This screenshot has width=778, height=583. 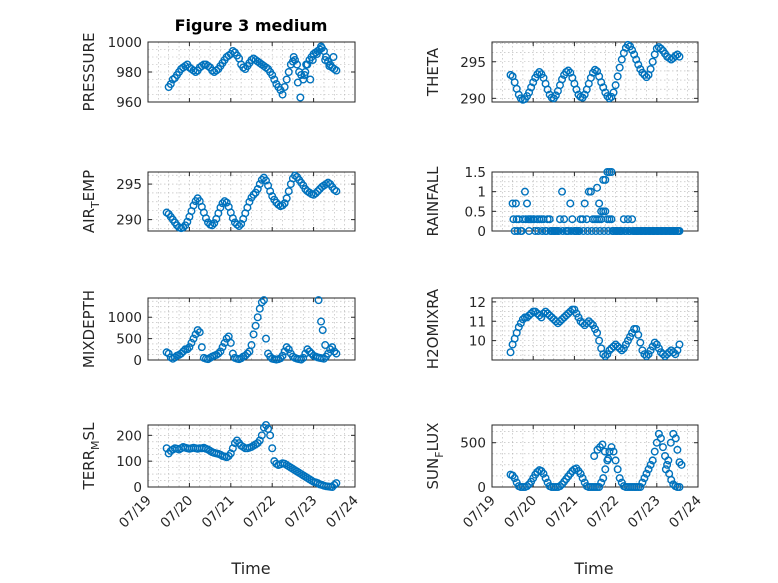 I want to click on subplot-mixdepth: 0 500 1000 MIXDEPTH, so click(x=218, y=329).